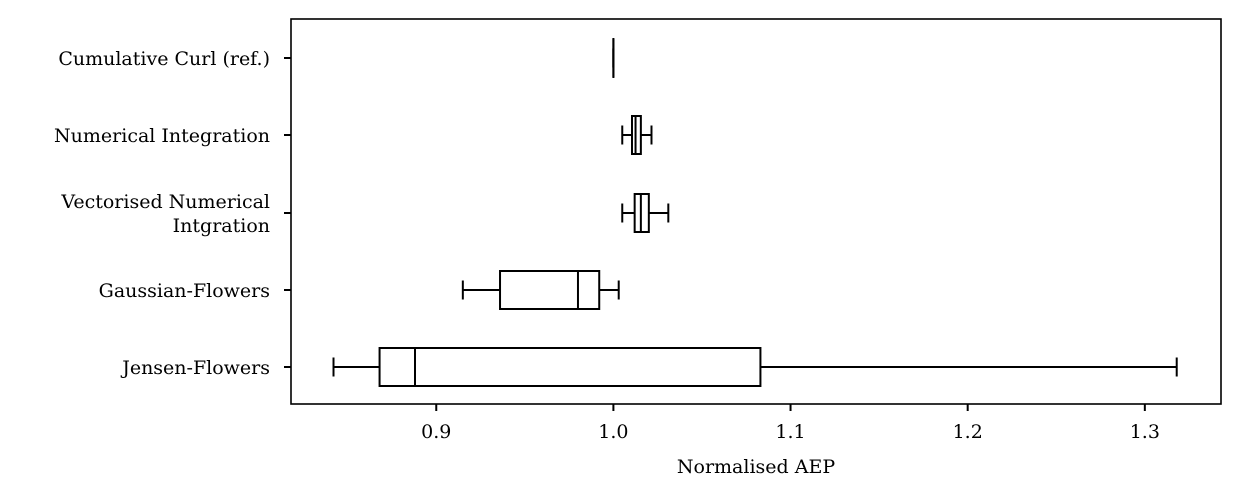 This screenshot has width=1241, height=499. Describe the element at coordinates (221, 226) in the screenshot. I see `y-tick-label: Intgration` at that location.